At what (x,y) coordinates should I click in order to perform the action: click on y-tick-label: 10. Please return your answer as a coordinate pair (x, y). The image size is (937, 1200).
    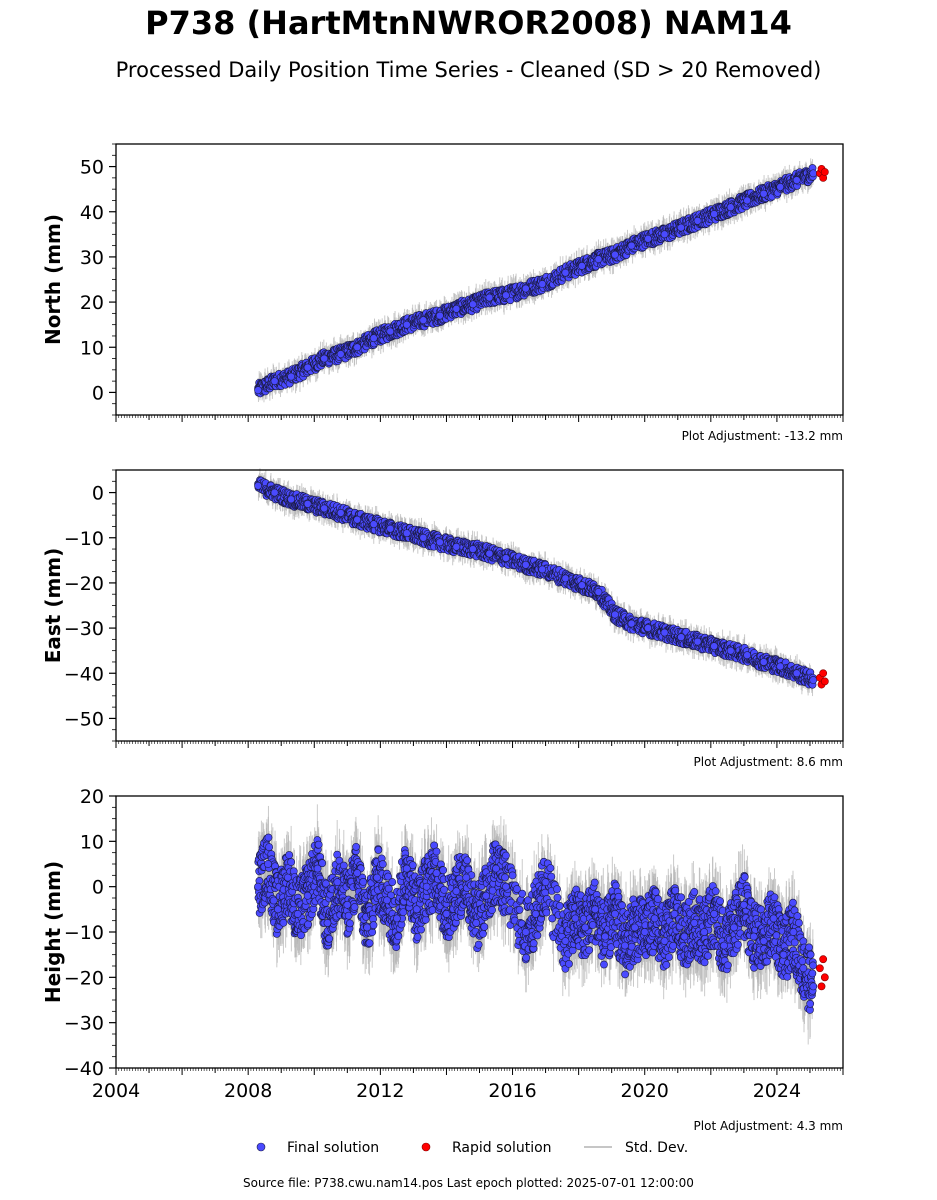
    Looking at the image, I should click on (92, 348).